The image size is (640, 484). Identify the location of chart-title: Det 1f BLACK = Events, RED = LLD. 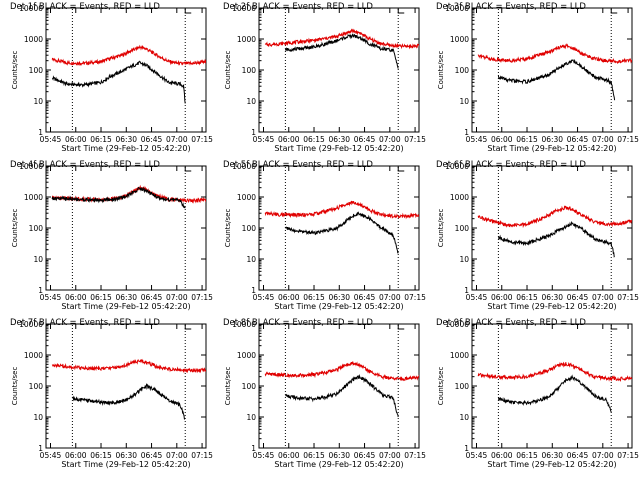
(85, 7).